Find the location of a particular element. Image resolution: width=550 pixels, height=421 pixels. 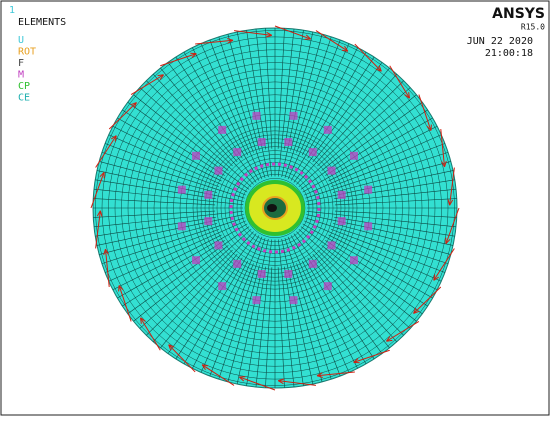

legend-entry: ROT is located at coordinates (27, 52).